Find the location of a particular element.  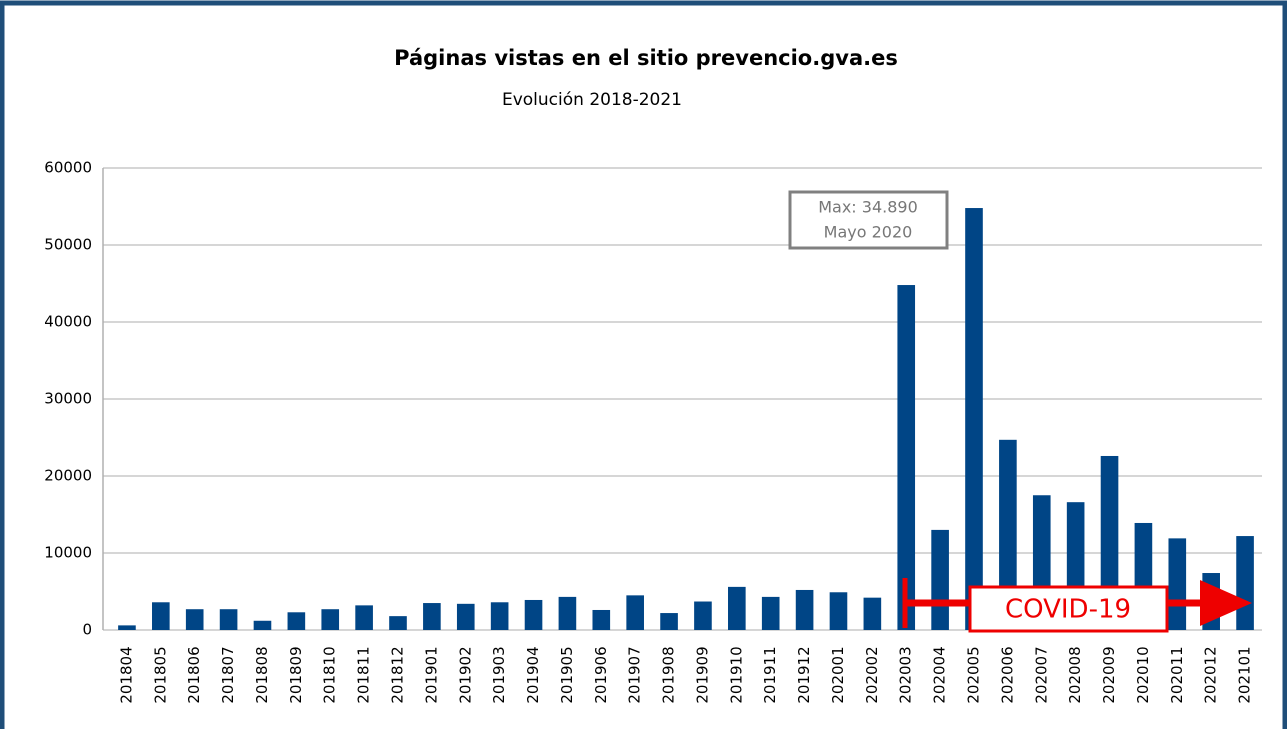

covid-label: COVID-19 is located at coordinates (1068, 610).